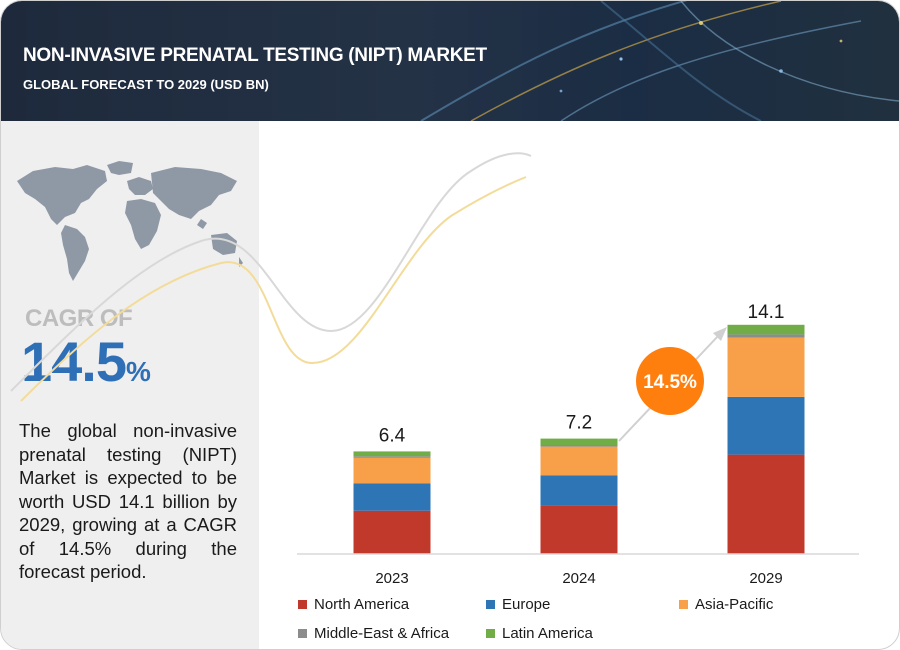  What do you see at coordinates (547, 633) in the screenshot?
I see `legend-label: Latin America` at bounding box center [547, 633].